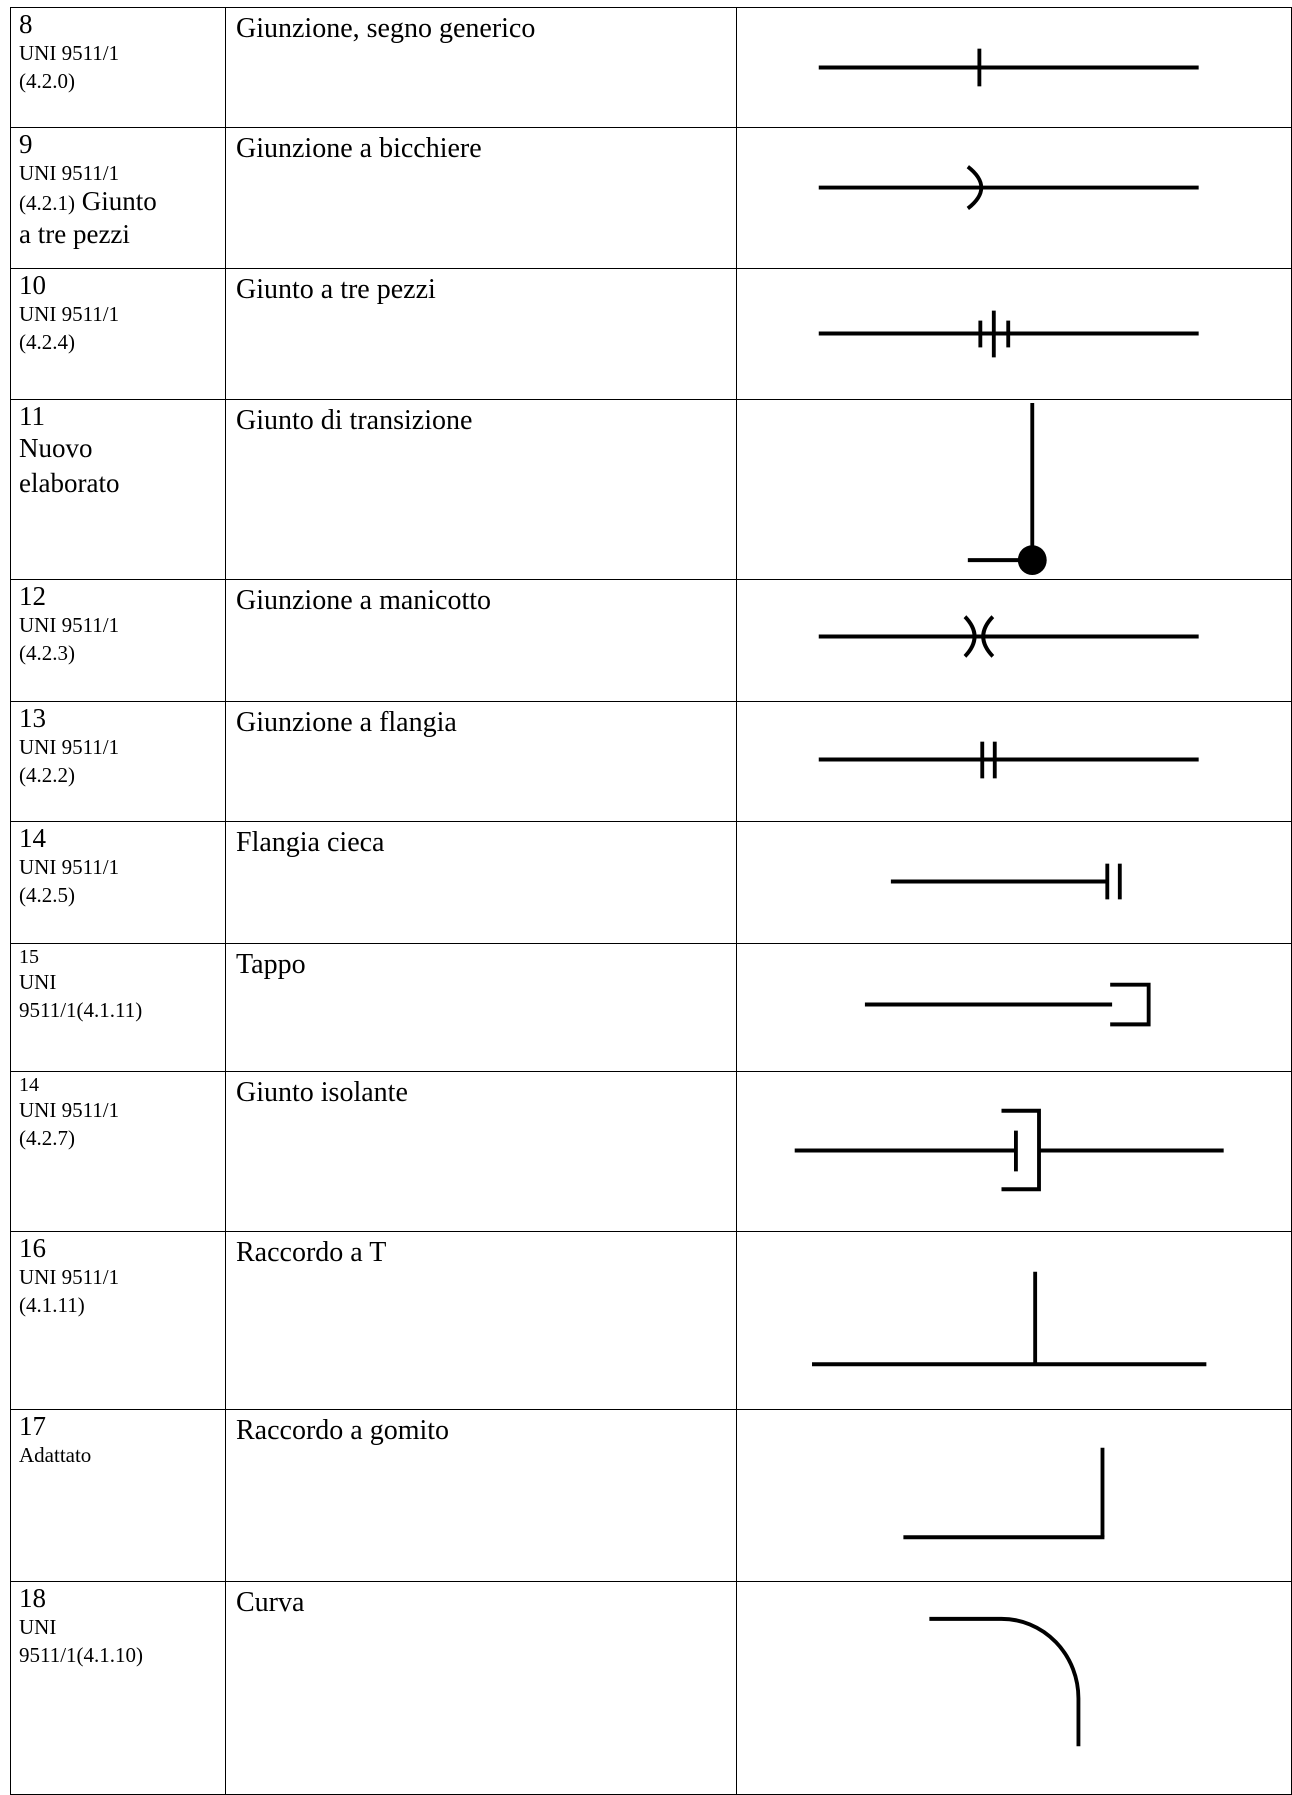 This screenshot has height=1795, width=1292. I want to click on table-row: 15 UNI 9511/1(4.1.11) Tappo, so click(651, 1007).